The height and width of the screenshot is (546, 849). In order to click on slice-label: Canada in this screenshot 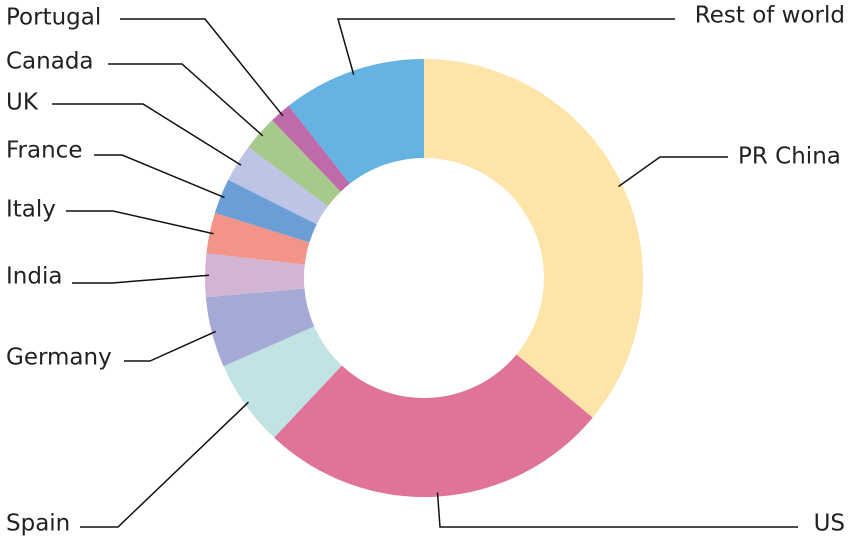, I will do `click(50, 62)`.